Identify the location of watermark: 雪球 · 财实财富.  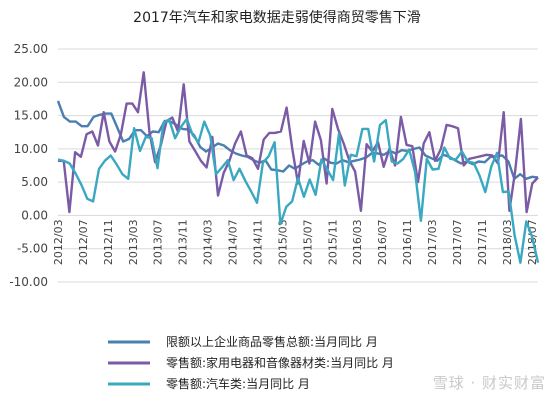
(489, 383).